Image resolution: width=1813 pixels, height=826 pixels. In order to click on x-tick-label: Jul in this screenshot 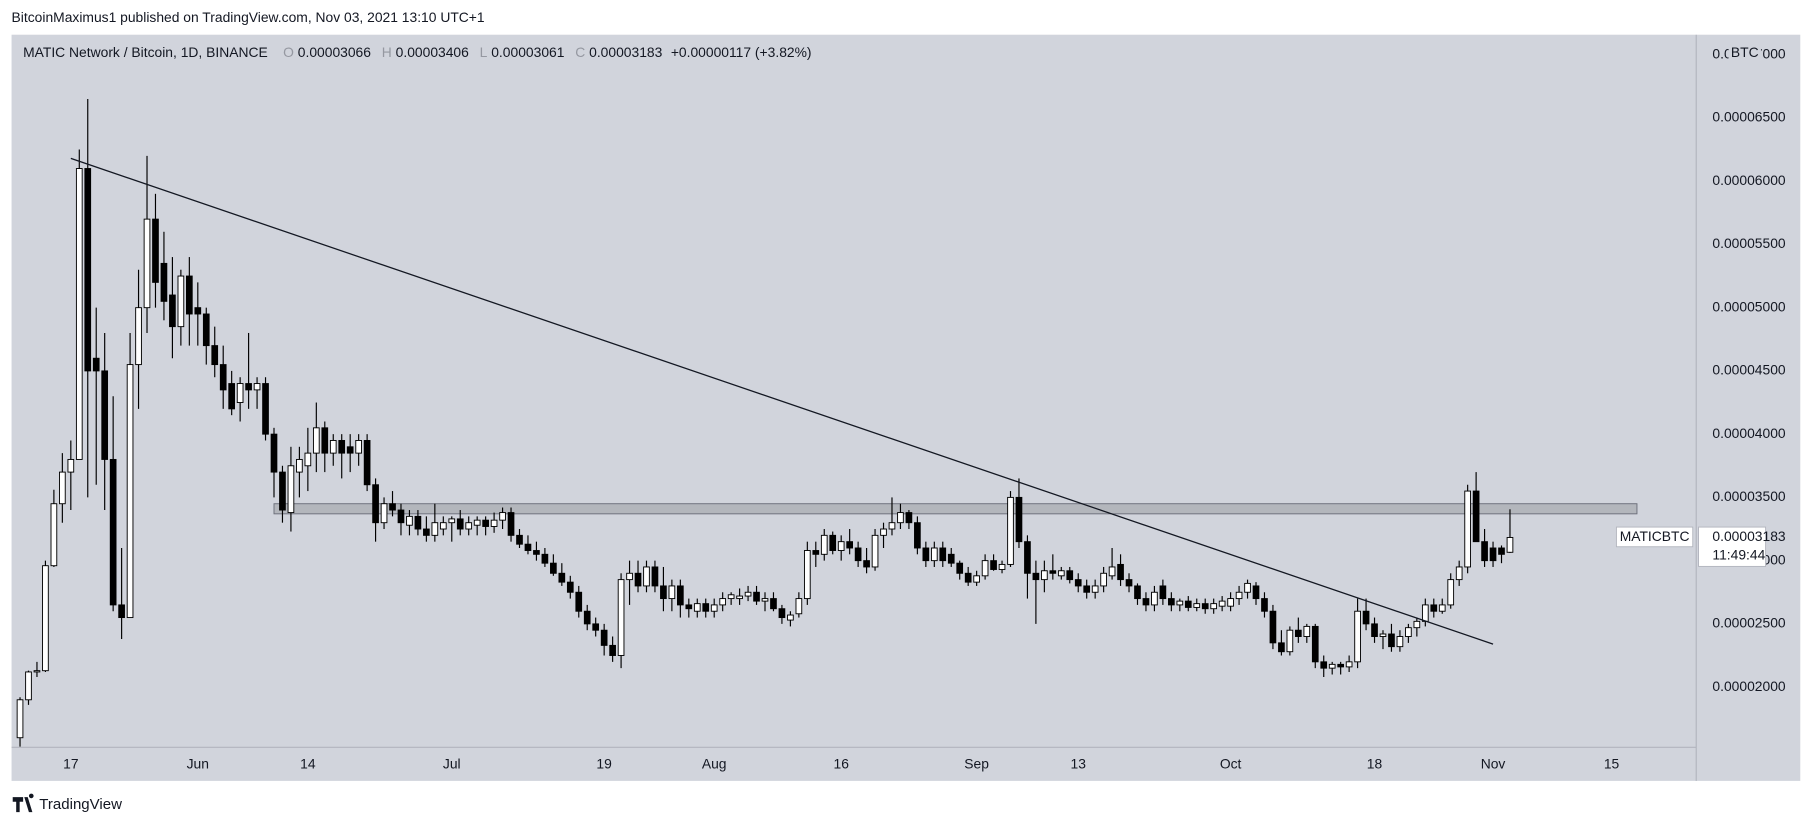, I will do `click(452, 763)`.